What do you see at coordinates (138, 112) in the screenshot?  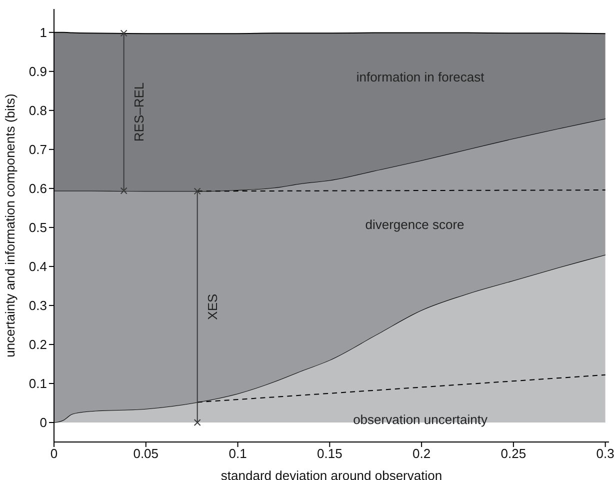 I see `text: RES–REL` at bounding box center [138, 112].